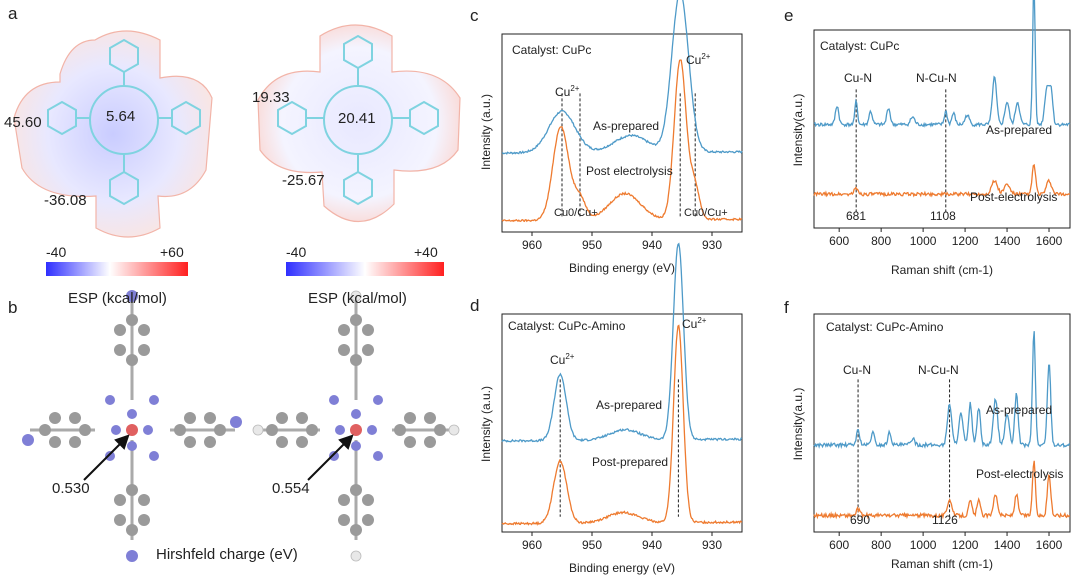 The width and height of the screenshot is (1080, 580). Describe the element at coordinates (1019, 130) in the screenshot. I see `chart-e-curve-label-0: As-prepared` at that location.